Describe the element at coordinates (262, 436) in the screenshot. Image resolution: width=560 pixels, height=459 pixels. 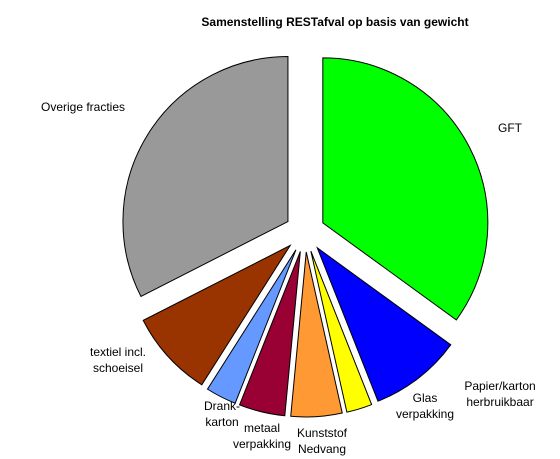
I see `slice-label: metaal verpakking` at that location.